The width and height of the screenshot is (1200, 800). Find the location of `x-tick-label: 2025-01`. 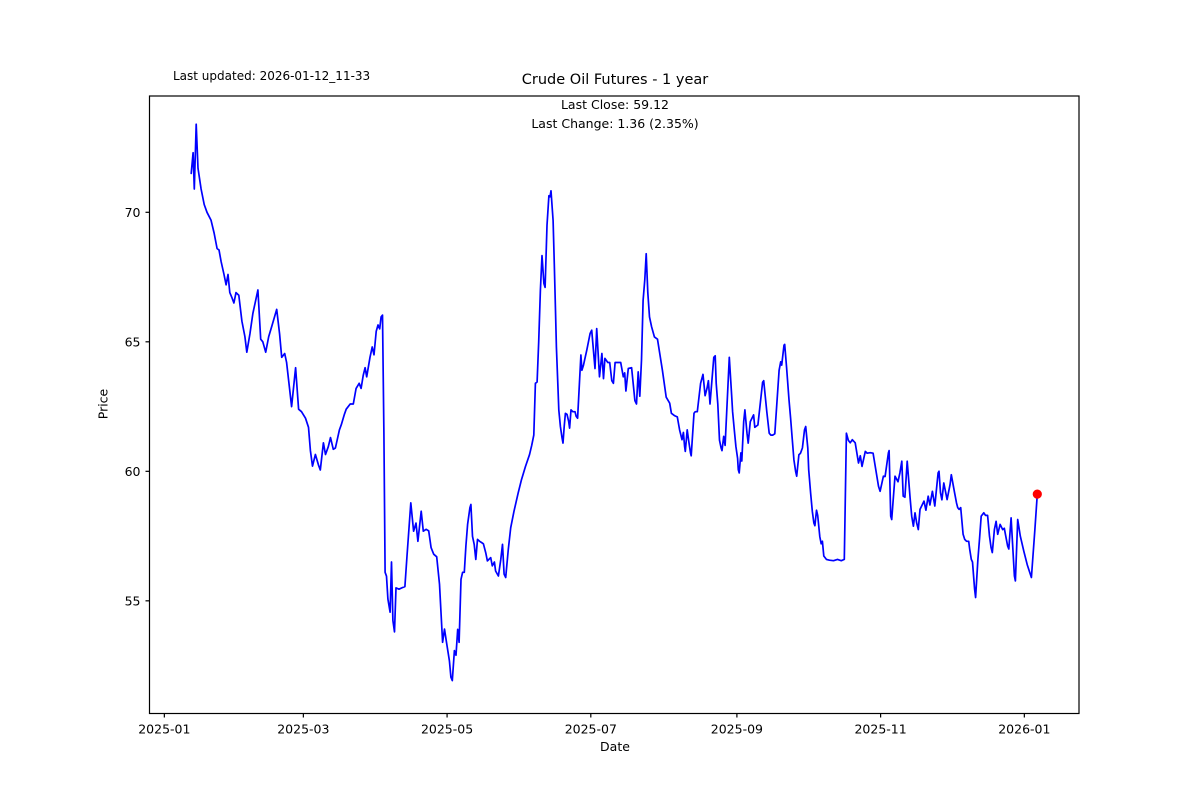

x-tick-label: 2025-01 is located at coordinates (164, 729).